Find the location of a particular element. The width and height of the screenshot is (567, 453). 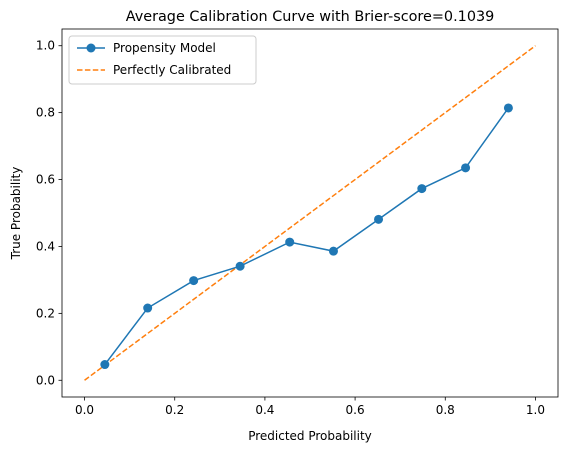

y-axis-label: True Probability is located at coordinates (16, 214).